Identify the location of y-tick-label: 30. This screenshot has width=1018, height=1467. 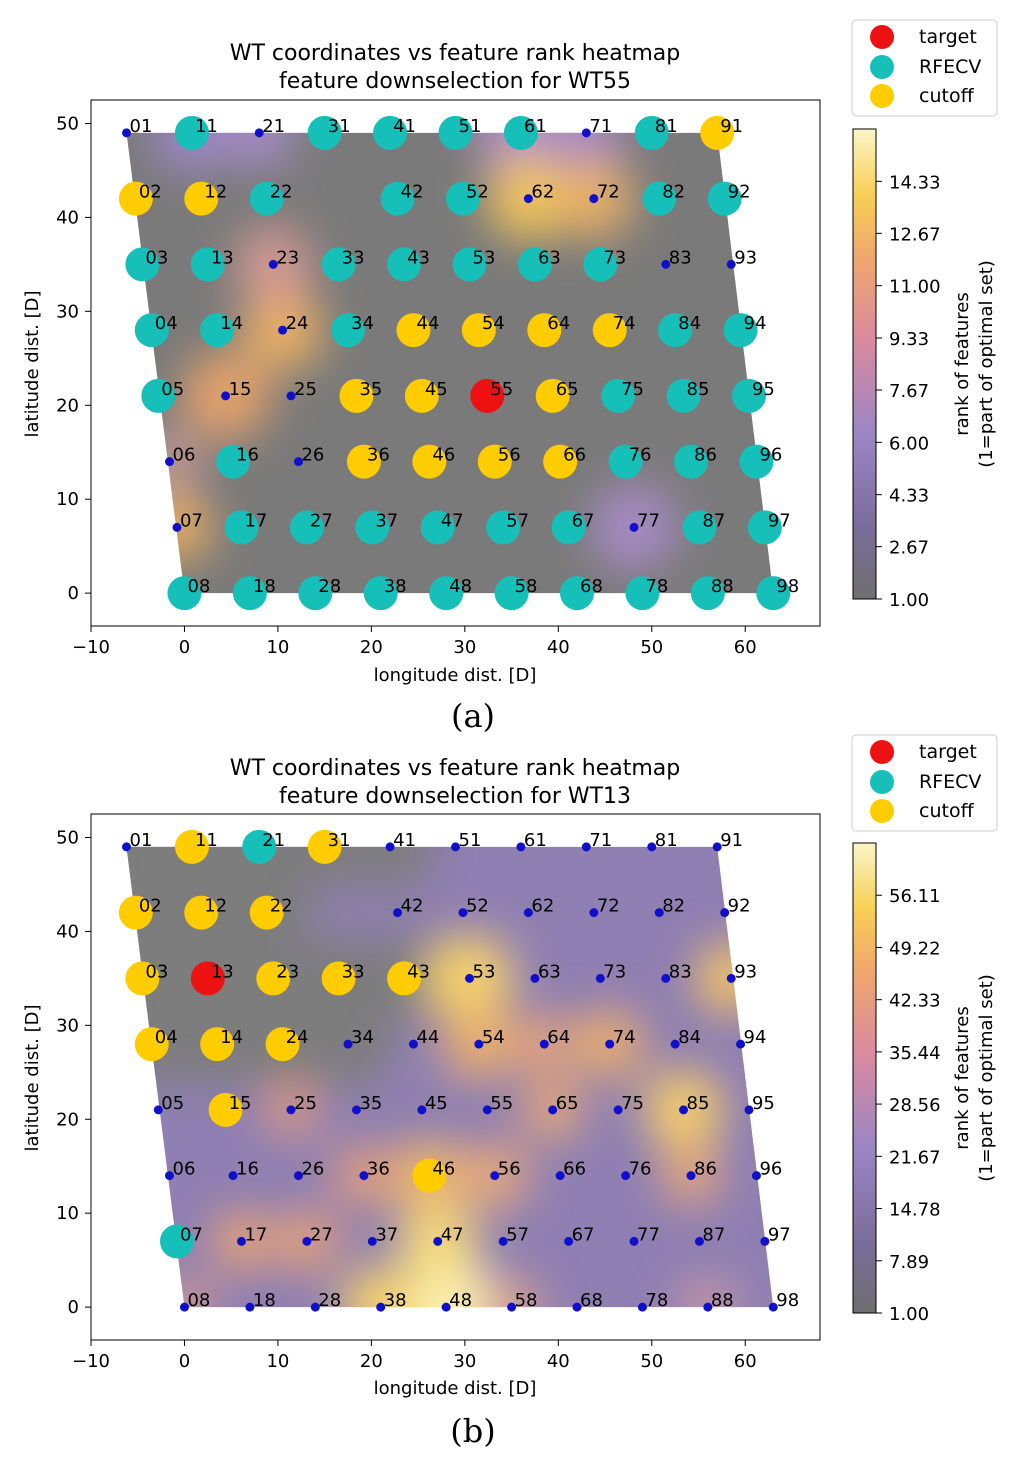
(67, 1025).